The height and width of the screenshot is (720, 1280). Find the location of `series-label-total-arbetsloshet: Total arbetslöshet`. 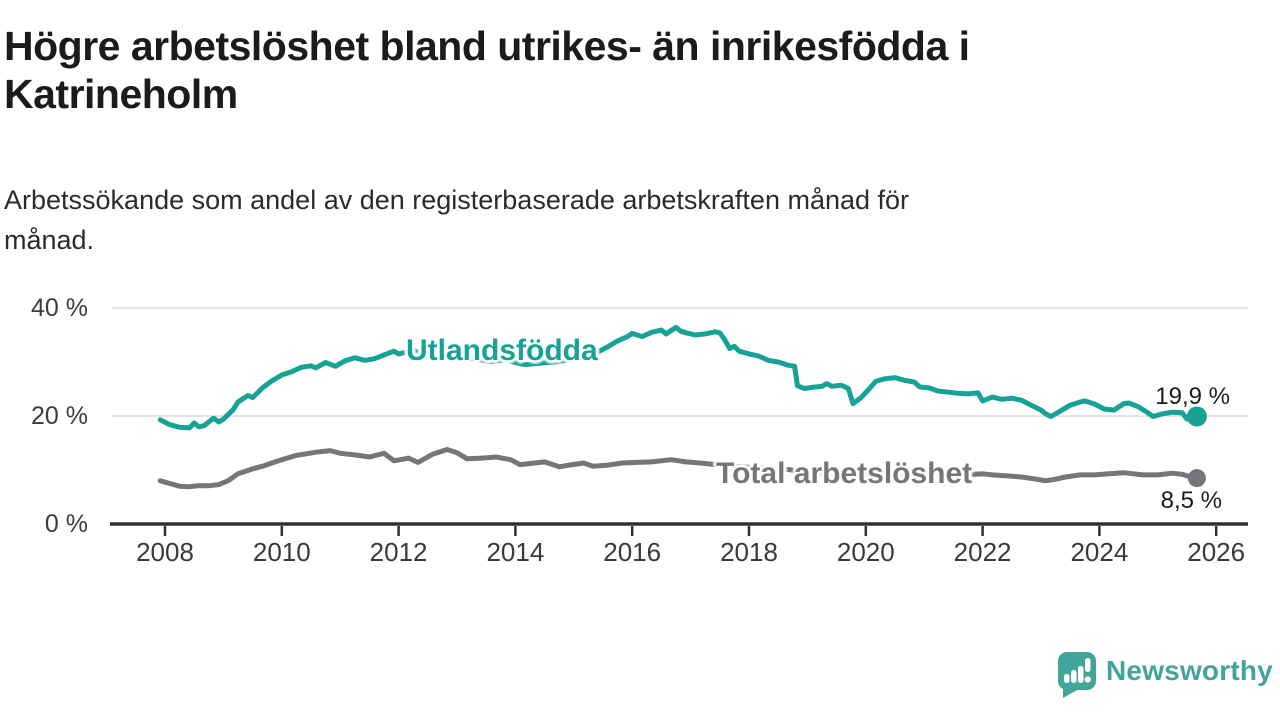

series-label-total-arbetsloshet: Total arbetslöshet is located at coordinates (844, 473).